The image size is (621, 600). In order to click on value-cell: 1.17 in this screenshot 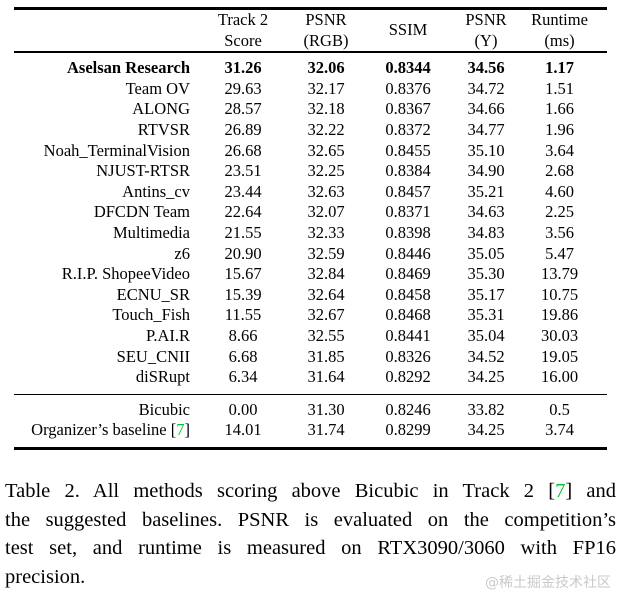, I will do `click(559, 68)`.